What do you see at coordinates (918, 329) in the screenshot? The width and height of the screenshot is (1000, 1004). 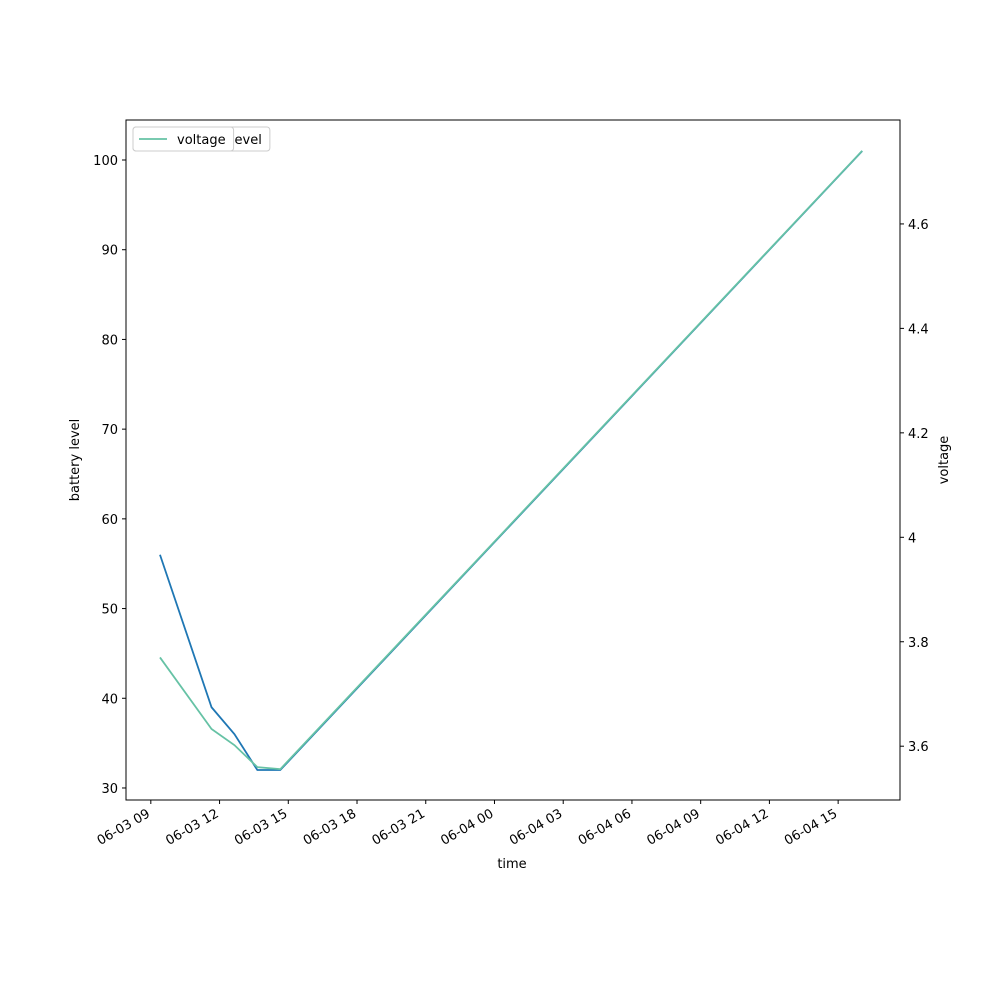 I see `y2-tick-label: 4.4` at bounding box center [918, 329].